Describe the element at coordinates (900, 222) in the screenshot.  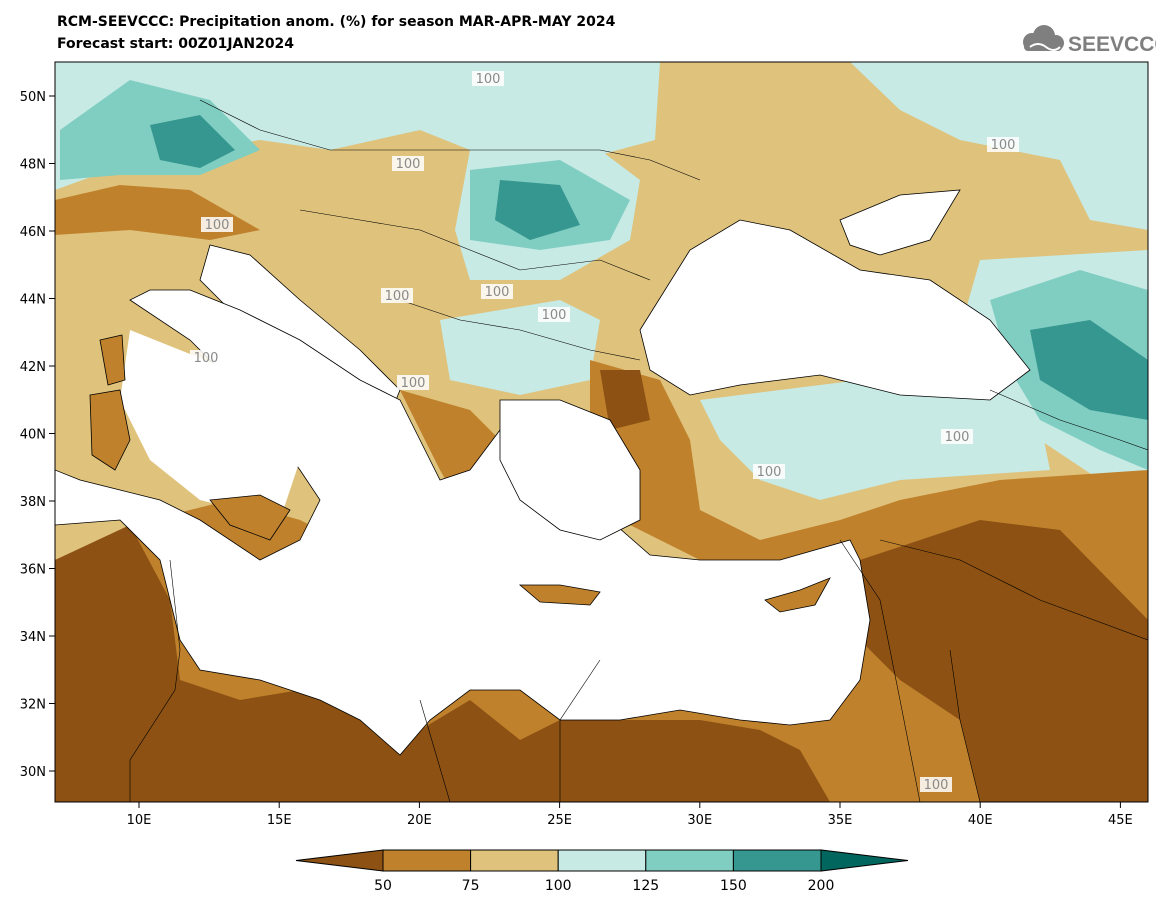
I see `crimea-sea-area` at that location.